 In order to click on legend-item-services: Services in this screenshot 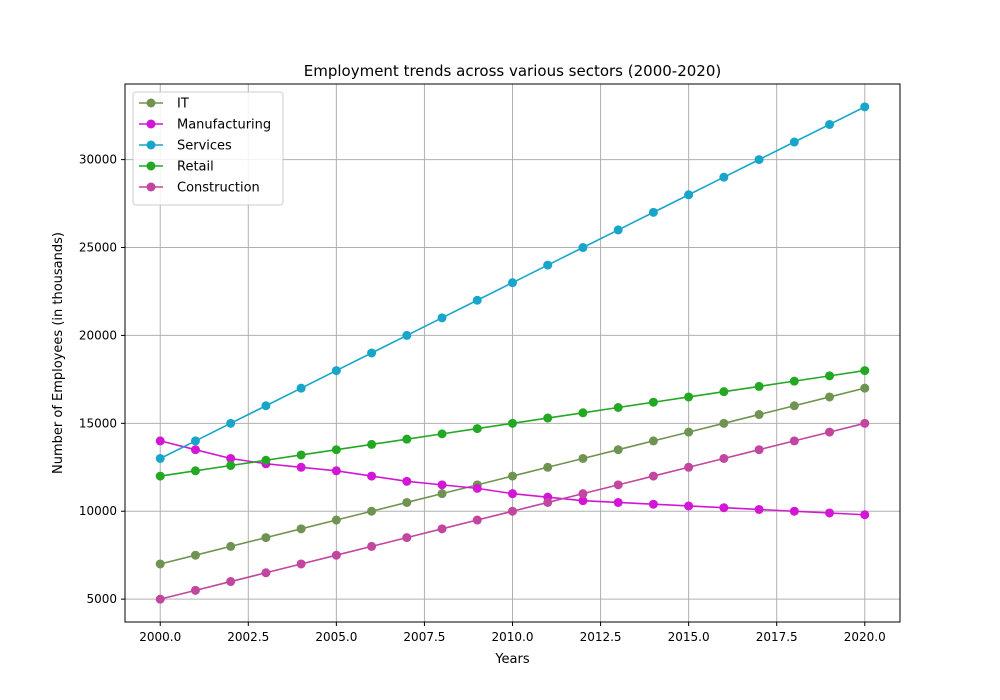, I will do `click(185, 146)`.